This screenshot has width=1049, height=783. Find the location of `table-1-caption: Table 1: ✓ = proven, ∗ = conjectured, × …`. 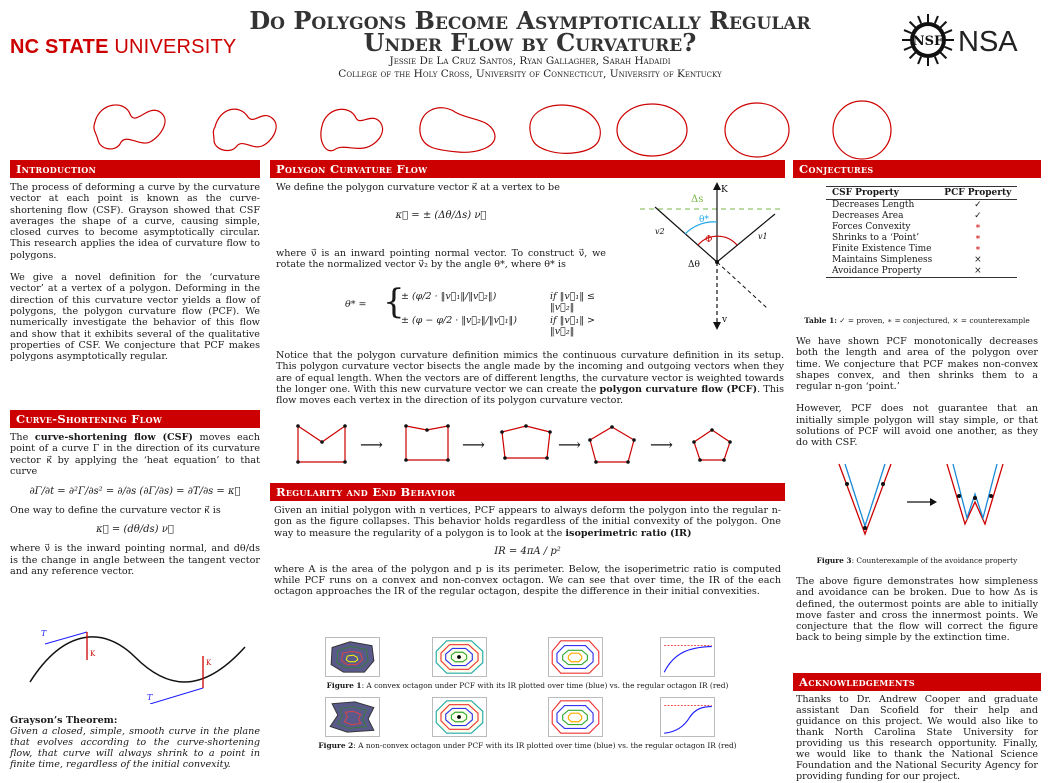

table-1-caption: Table 1: ✓ = proven, ∗ = conjectured, × … is located at coordinates (917, 320).